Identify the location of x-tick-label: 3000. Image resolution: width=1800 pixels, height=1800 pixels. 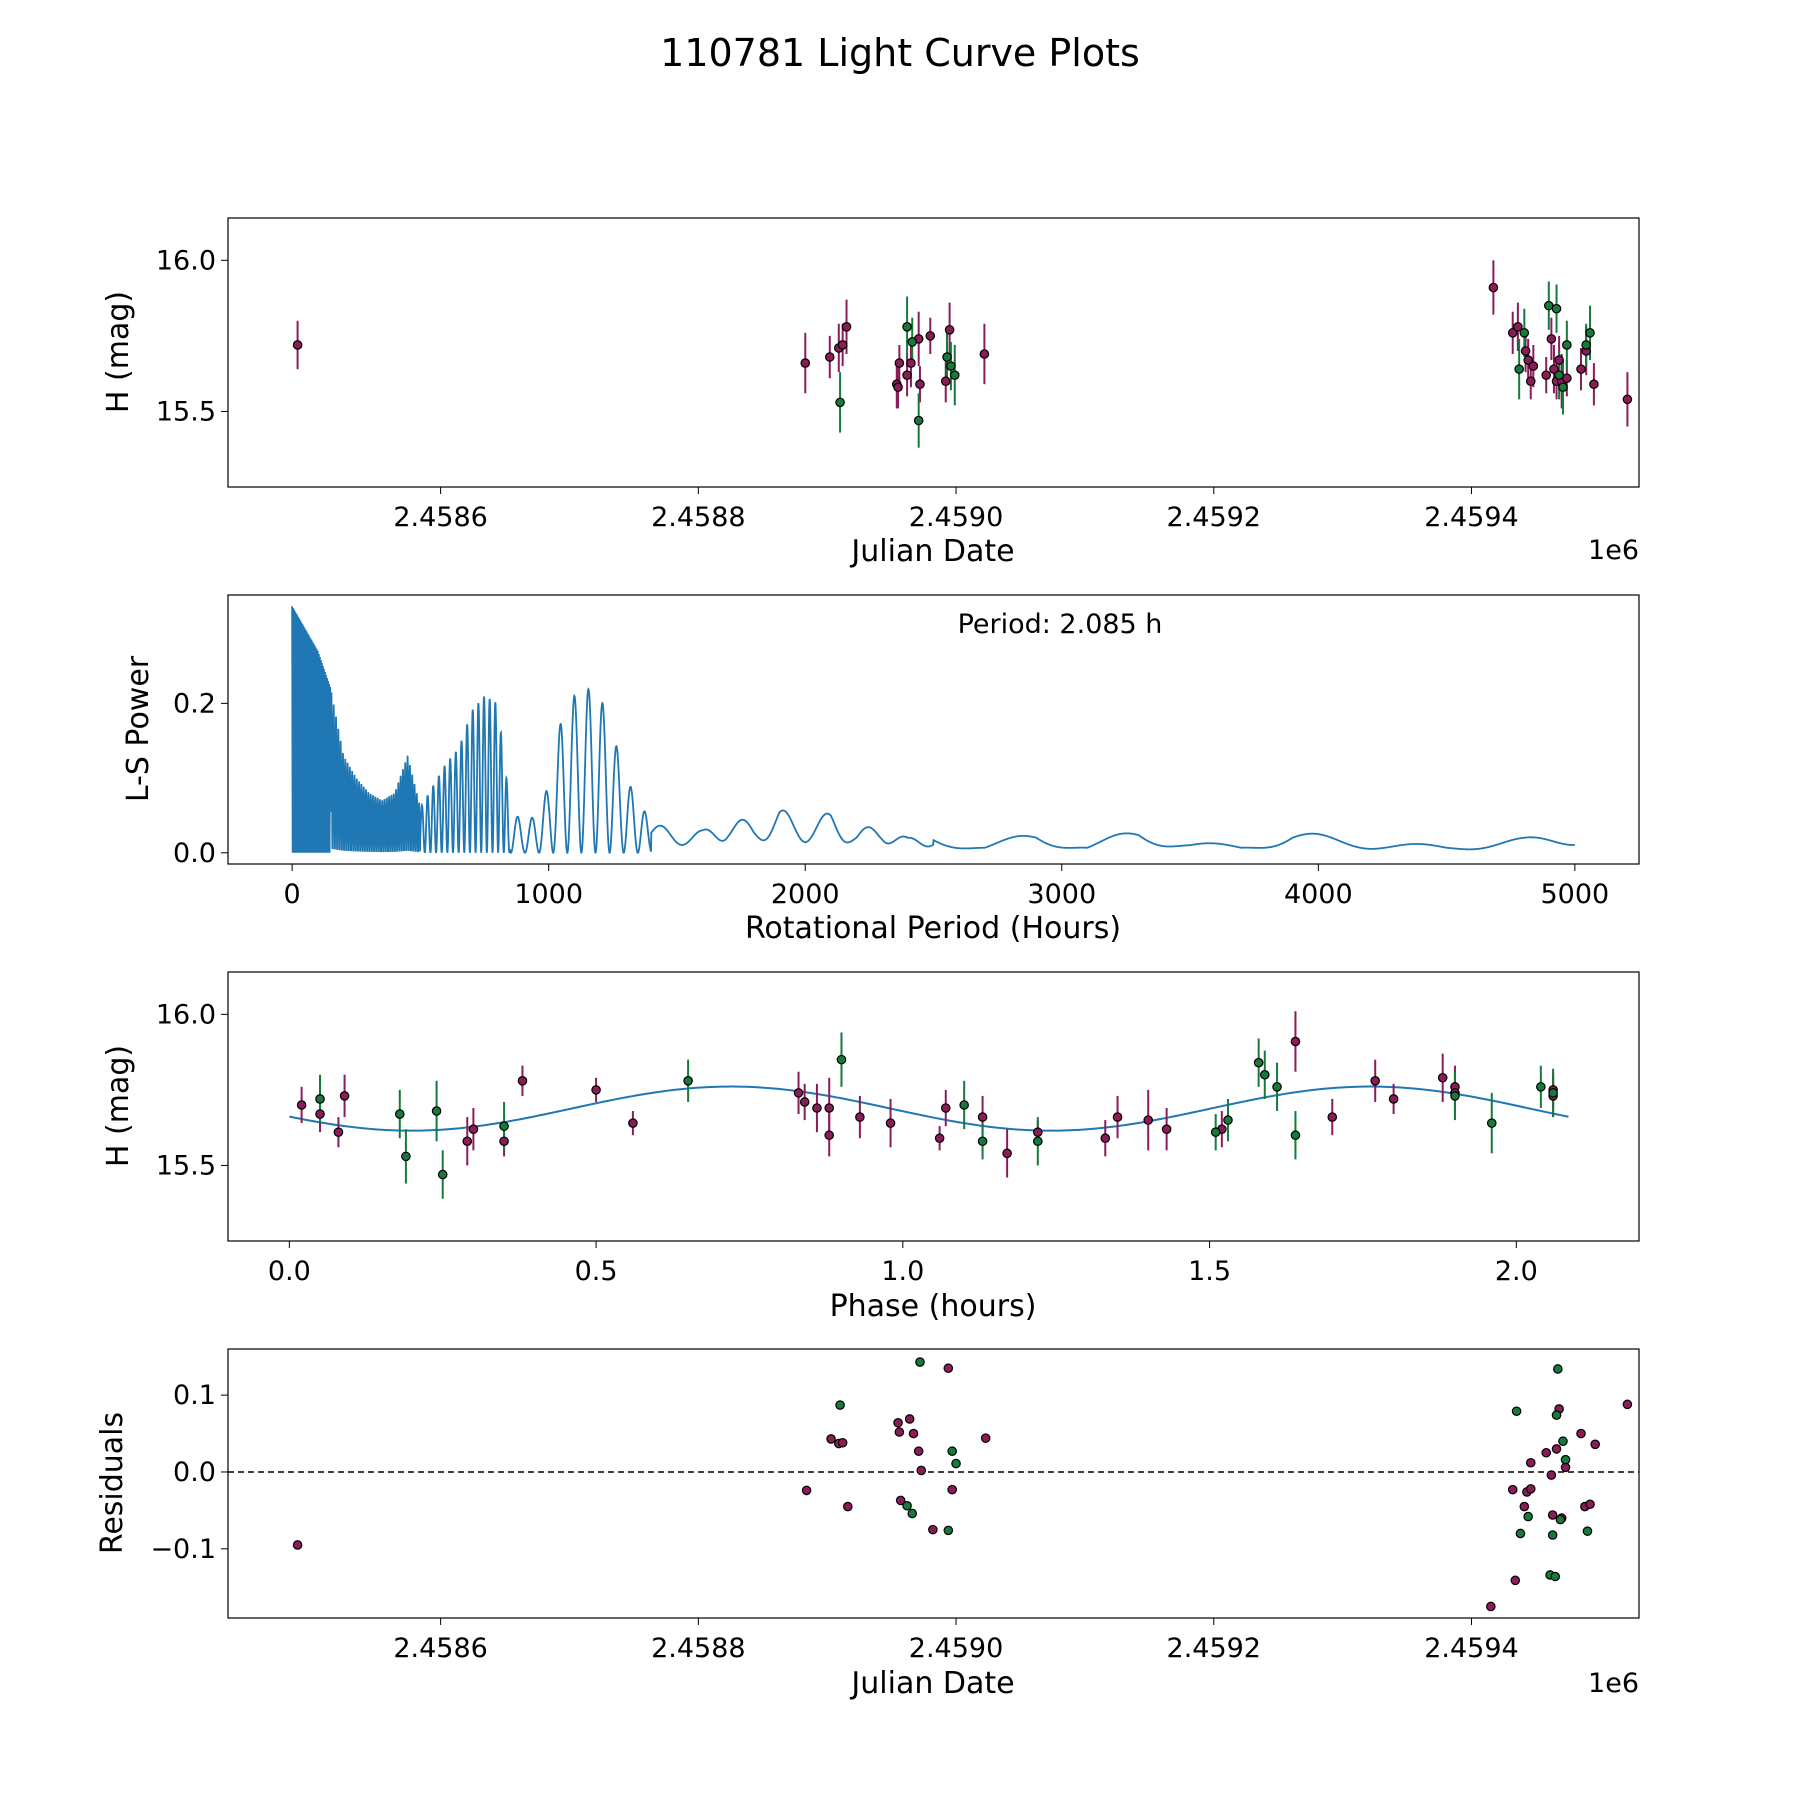
(1061, 894).